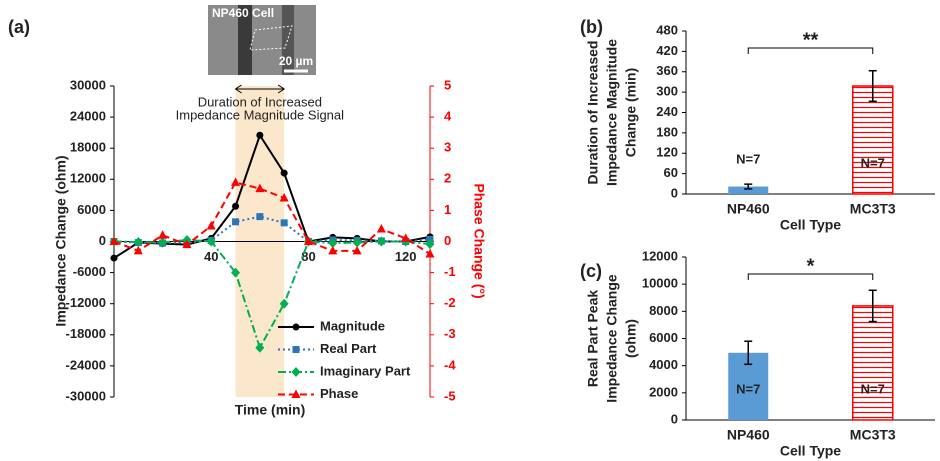 The height and width of the screenshot is (461, 940). Describe the element at coordinates (272, 230) in the screenshot. I see `series-line` at that location.